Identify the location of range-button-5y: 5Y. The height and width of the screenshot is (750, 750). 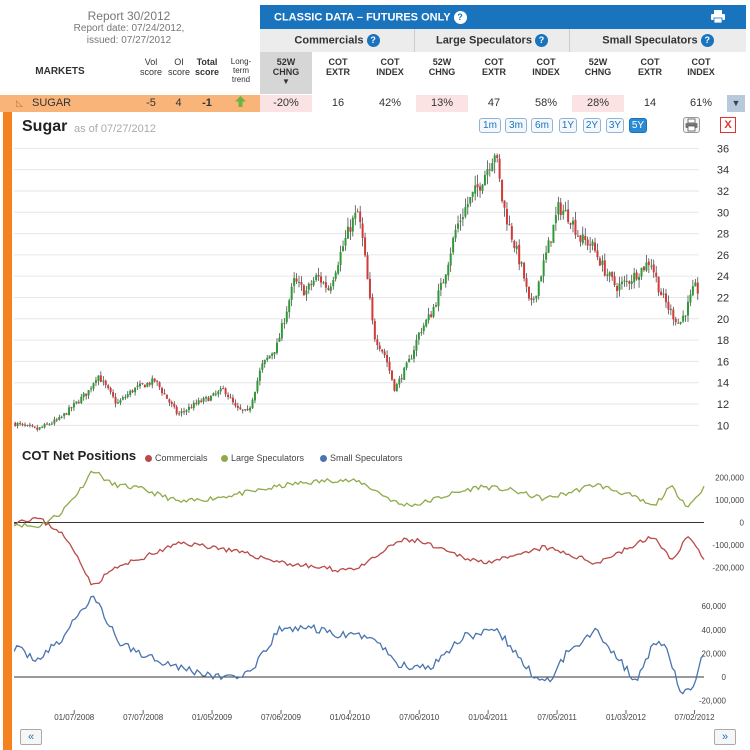
(638, 125).